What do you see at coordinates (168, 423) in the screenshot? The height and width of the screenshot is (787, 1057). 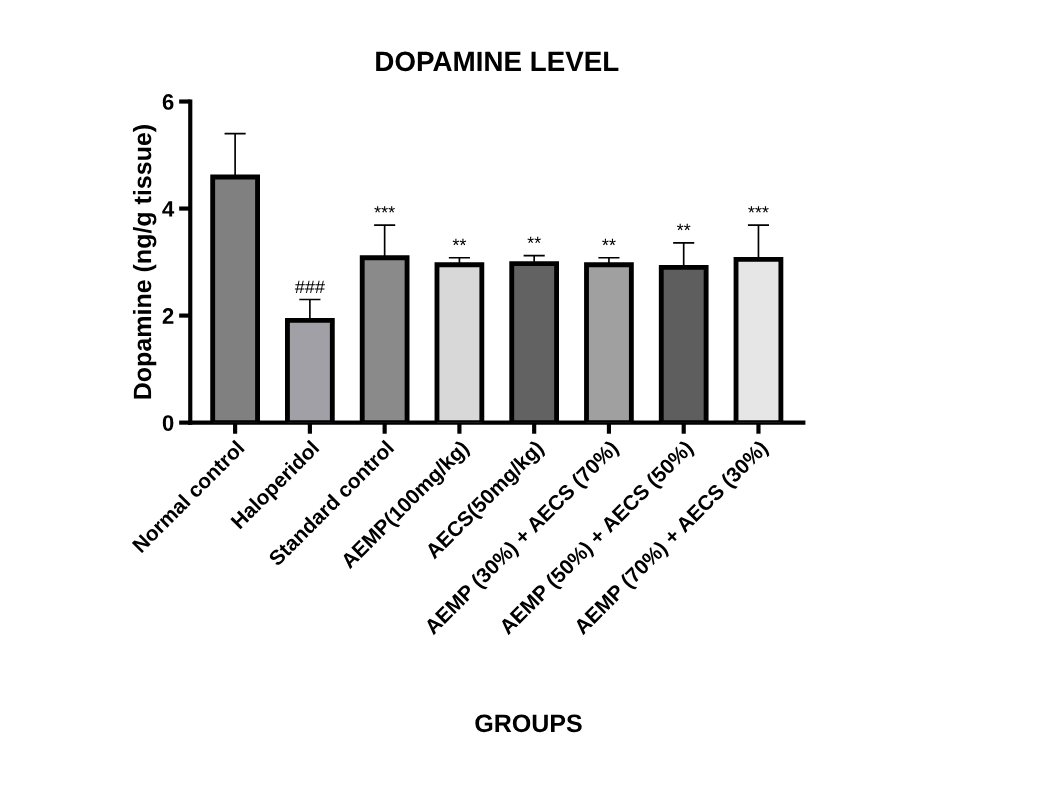 I see `y-tick-label: 0` at bounding box center [168, 423].